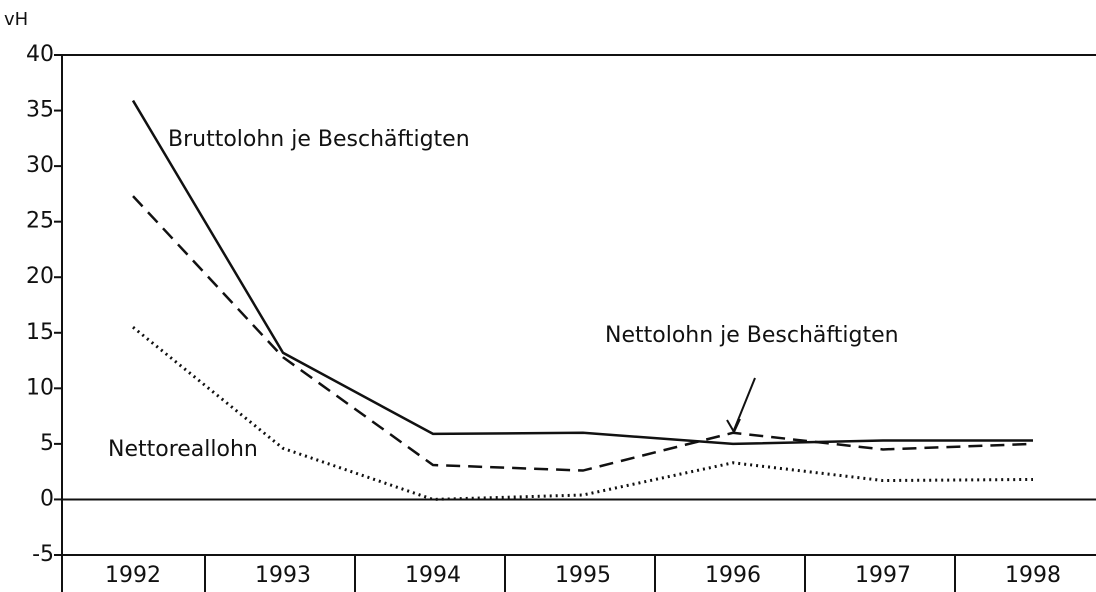  Describe the element at coordinates (183, 449) in the screenshot. I see `series-label: Nettoreallohn` at that location.